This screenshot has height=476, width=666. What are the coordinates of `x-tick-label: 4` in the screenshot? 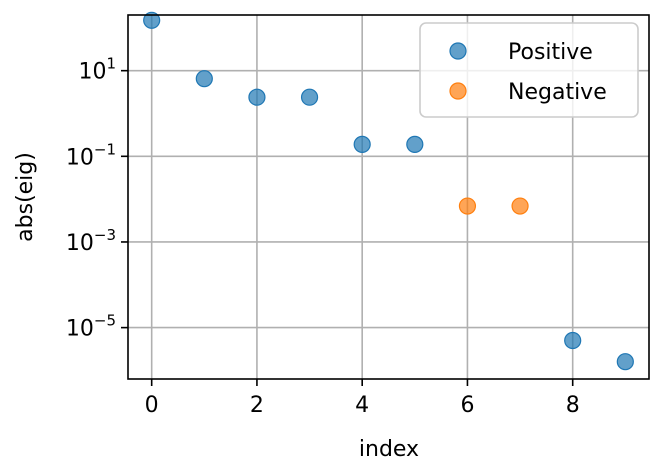 It's located at (362, 405).